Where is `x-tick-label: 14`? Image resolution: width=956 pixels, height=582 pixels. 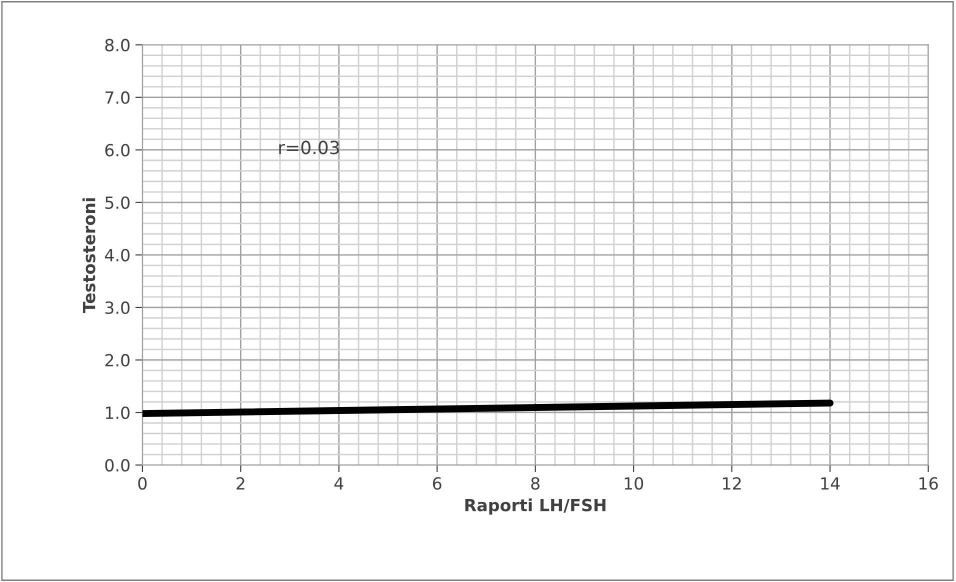
x-tick-label: 14 is located at coordinates (830, 483).